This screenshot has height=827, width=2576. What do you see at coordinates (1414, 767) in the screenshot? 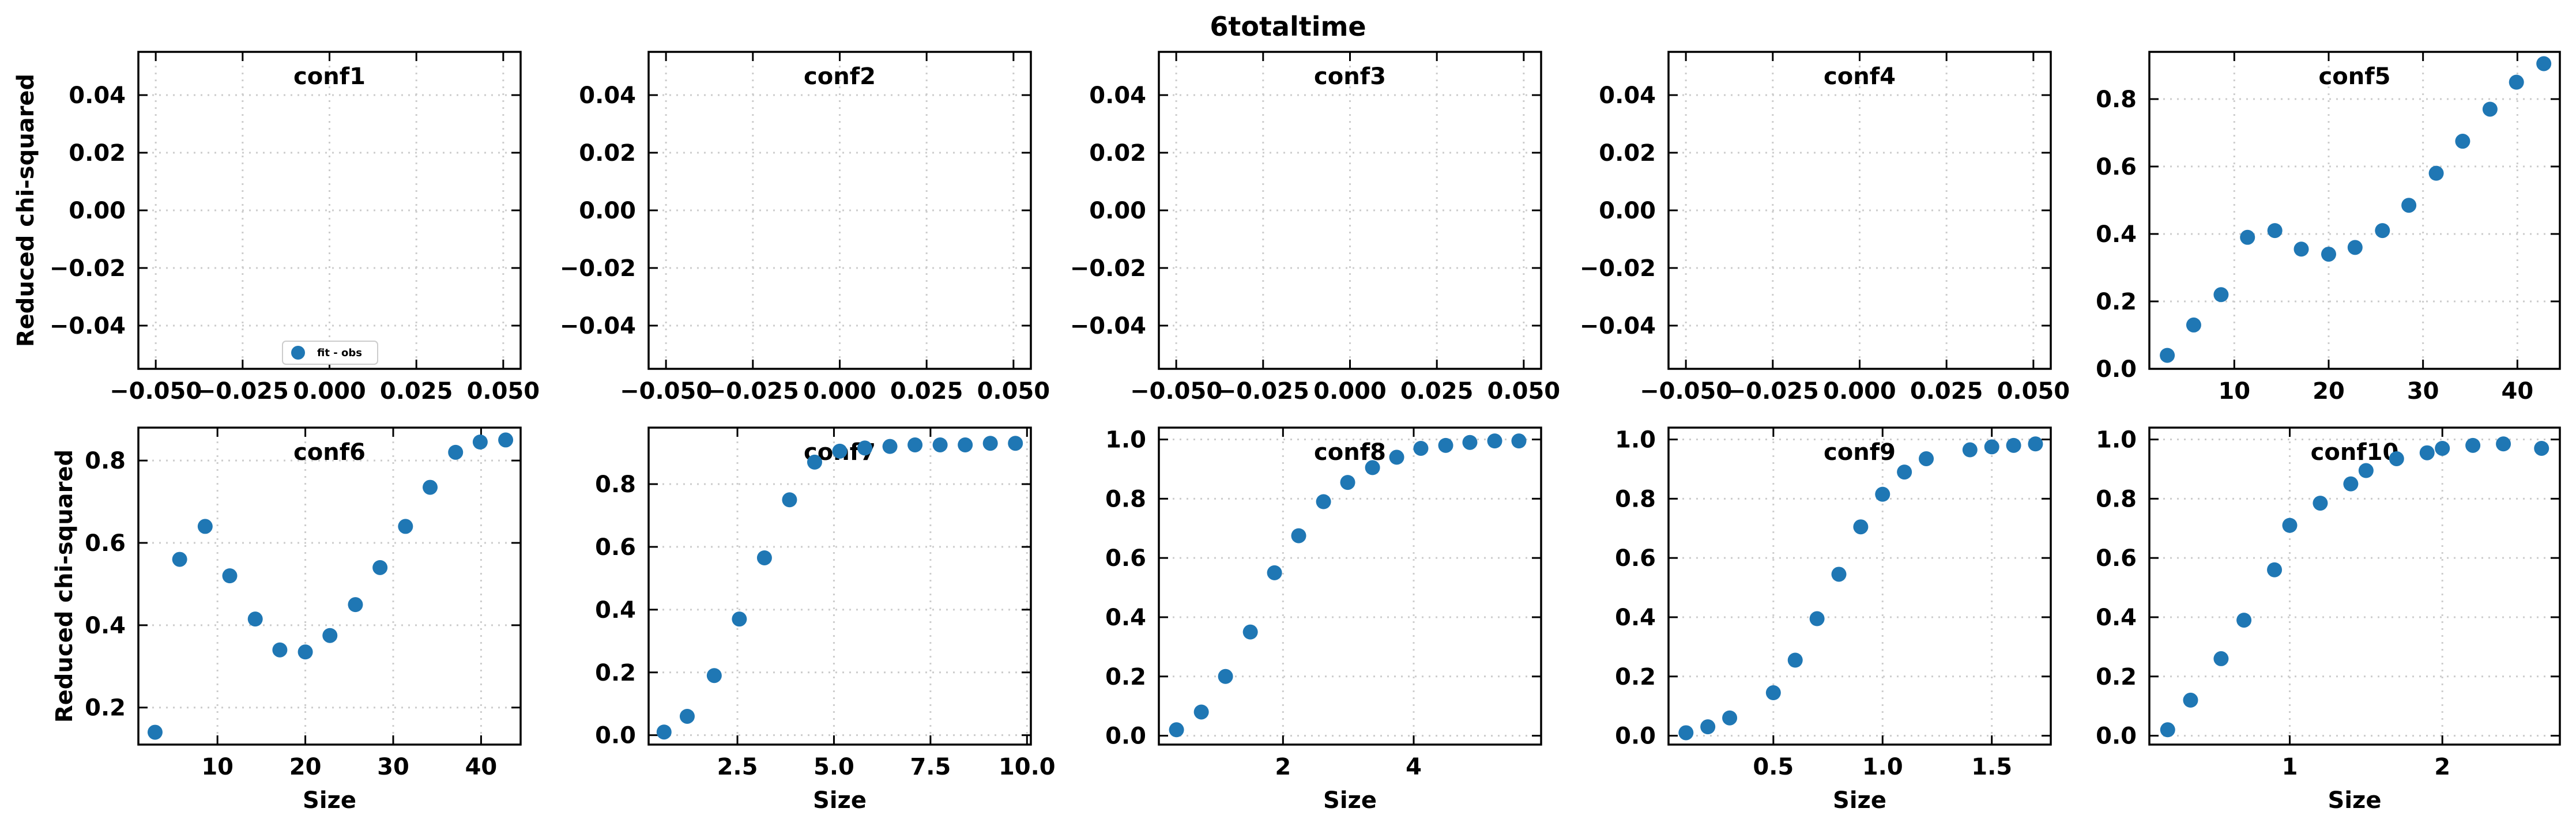
I see `x-tick-label: 4` at bounding box center [1414, 767].